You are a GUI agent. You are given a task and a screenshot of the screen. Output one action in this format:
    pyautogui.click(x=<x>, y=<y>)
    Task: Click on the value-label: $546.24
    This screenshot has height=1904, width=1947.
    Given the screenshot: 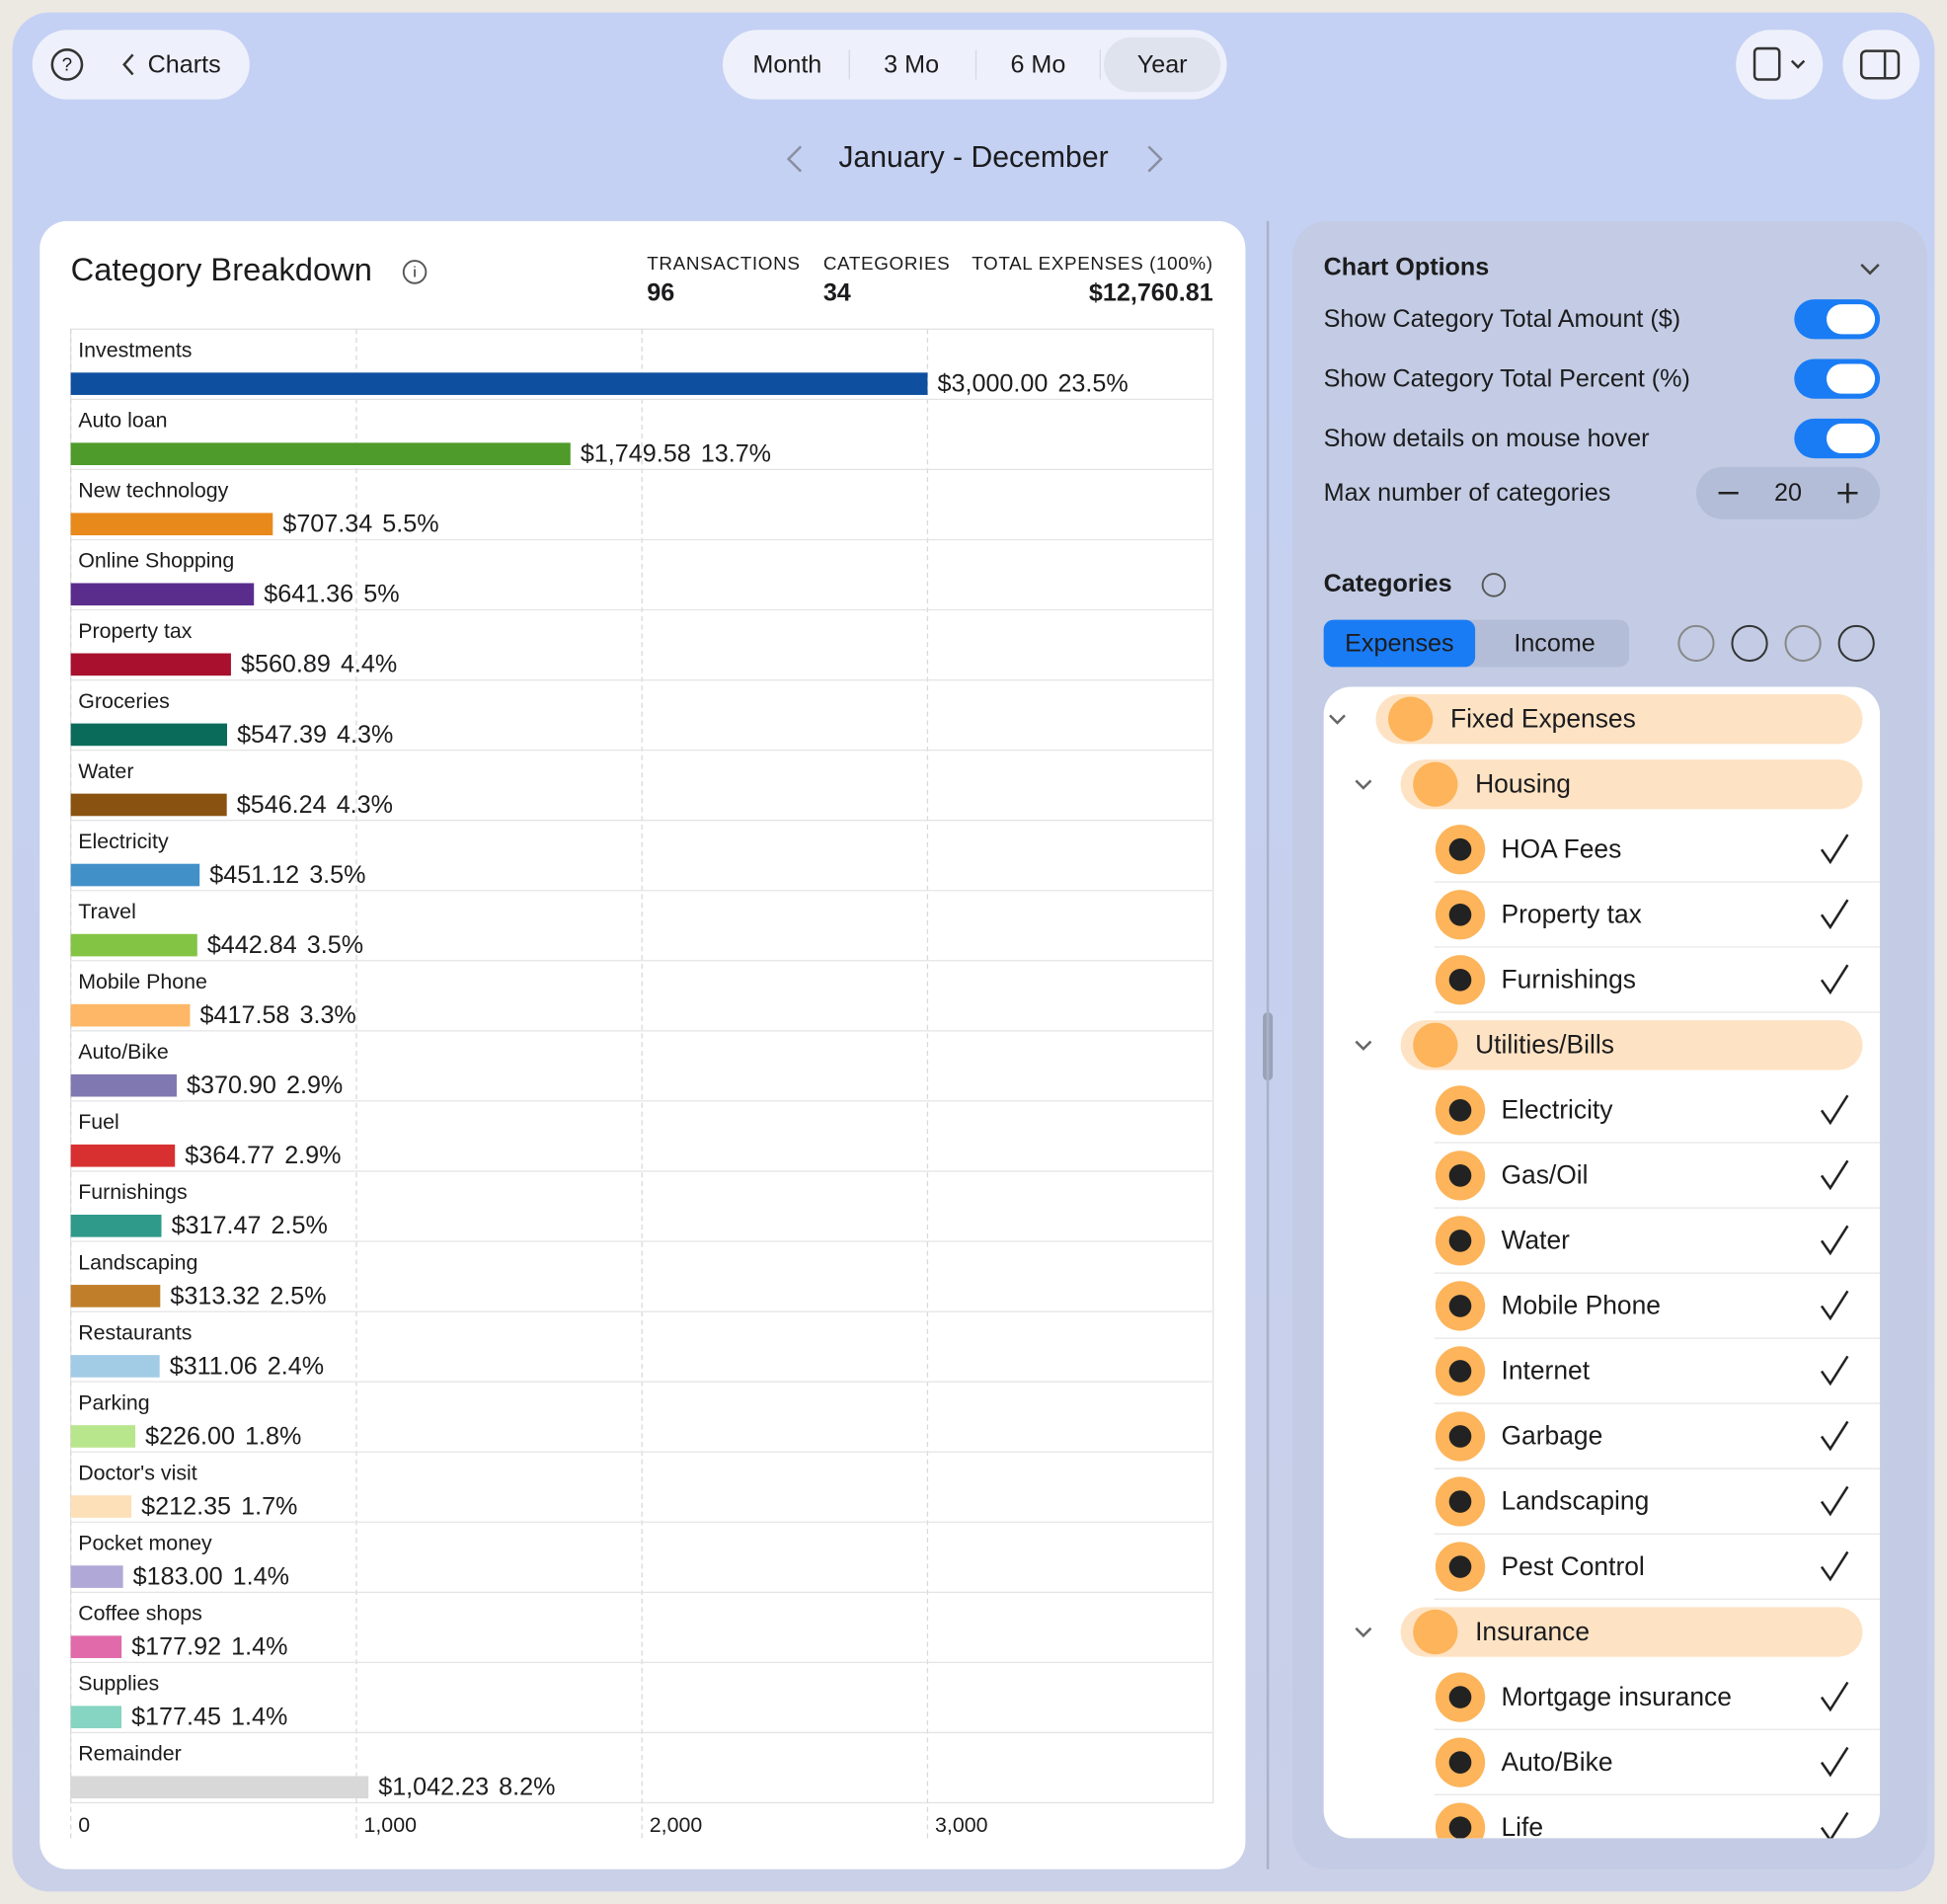 What is the action you would take?
    pyautogui.click(x=282, y=805)
    